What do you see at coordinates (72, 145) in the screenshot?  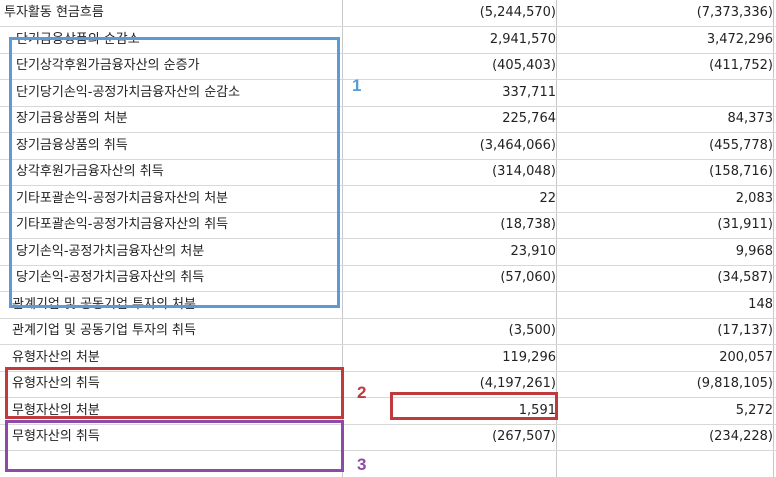 I see `row-label: 장기금융상품의 취득` at bounding box center [72, 145].